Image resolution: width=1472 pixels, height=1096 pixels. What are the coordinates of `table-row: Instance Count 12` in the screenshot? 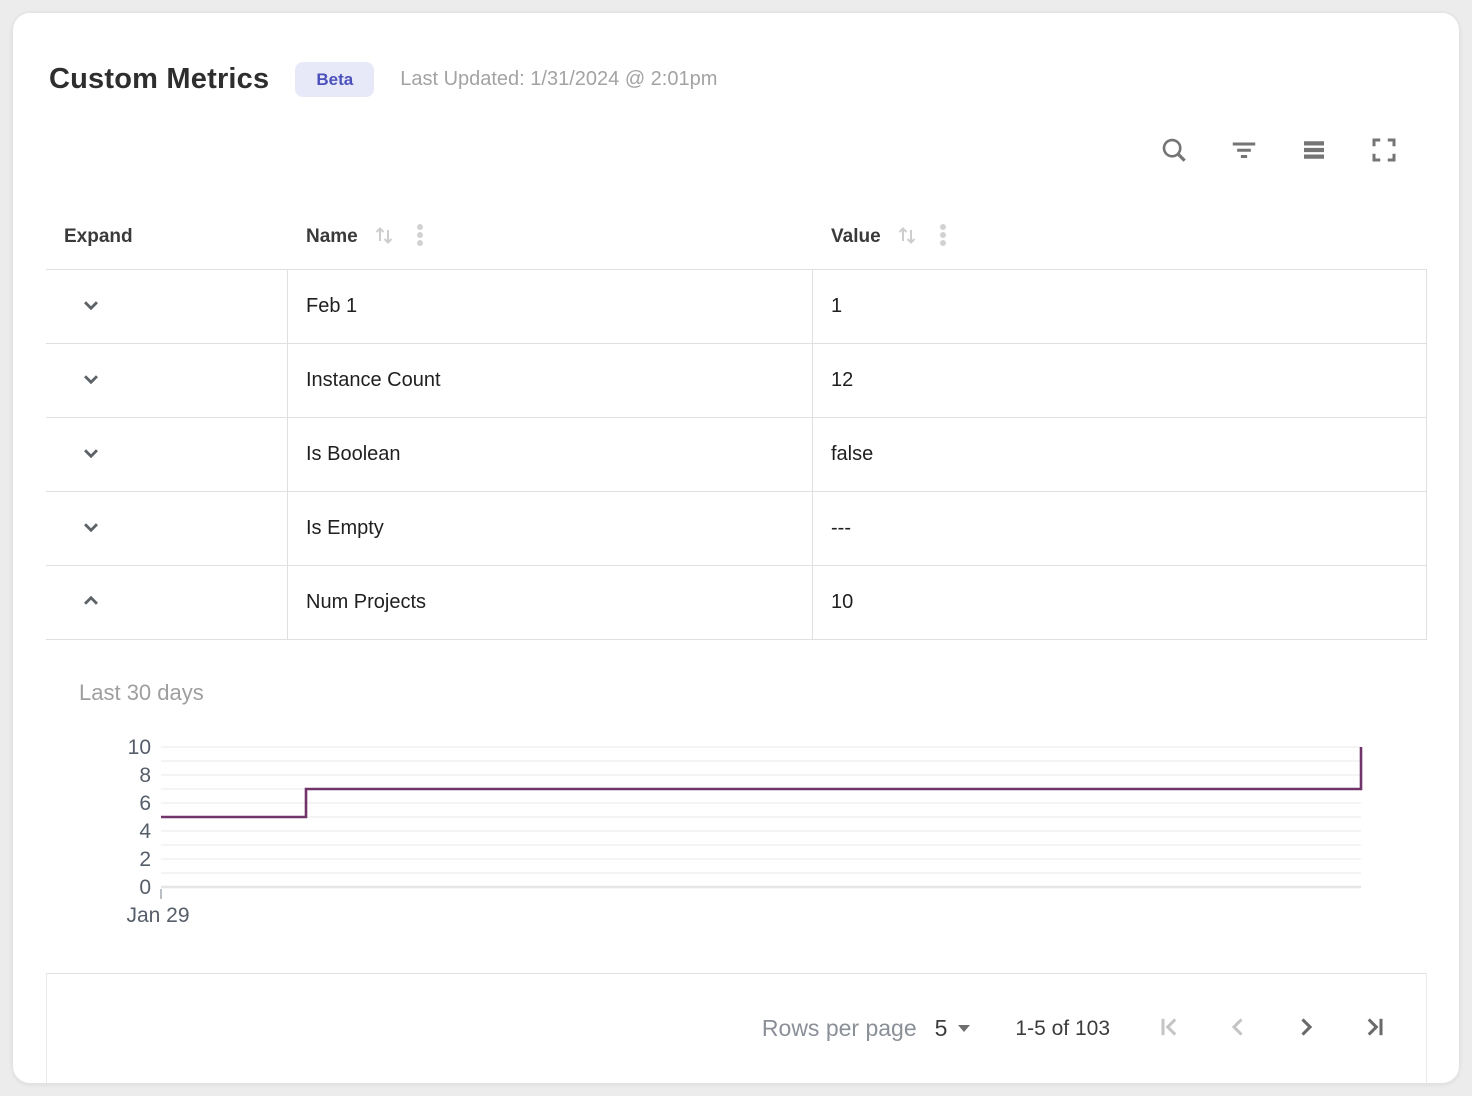 It's located at (736, 381).